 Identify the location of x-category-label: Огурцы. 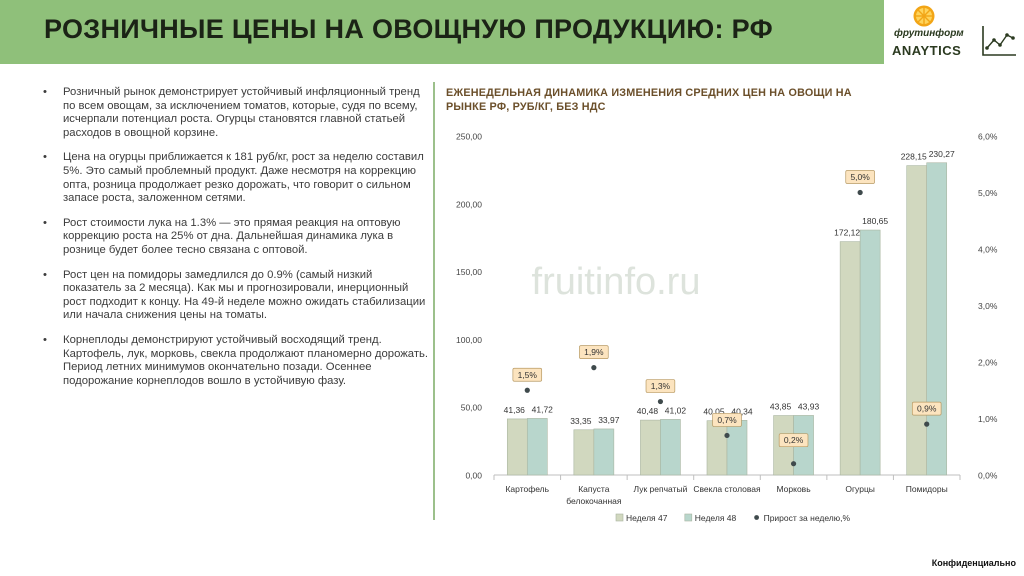
(860, 489).